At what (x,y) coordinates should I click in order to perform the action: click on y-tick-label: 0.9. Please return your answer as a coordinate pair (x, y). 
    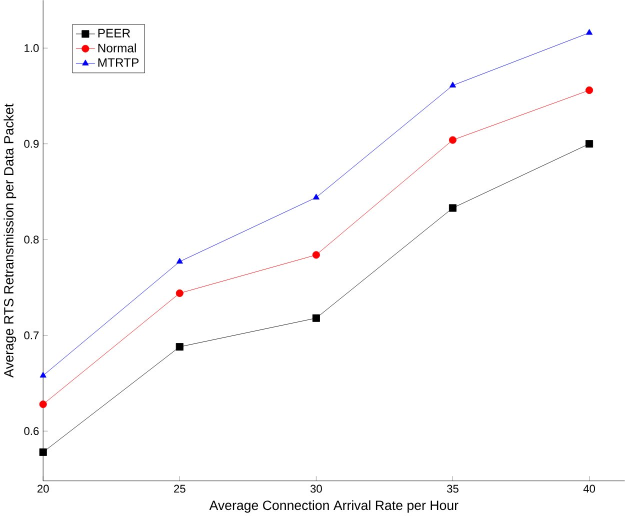
    Looking at the image, I should click on (31, 144).